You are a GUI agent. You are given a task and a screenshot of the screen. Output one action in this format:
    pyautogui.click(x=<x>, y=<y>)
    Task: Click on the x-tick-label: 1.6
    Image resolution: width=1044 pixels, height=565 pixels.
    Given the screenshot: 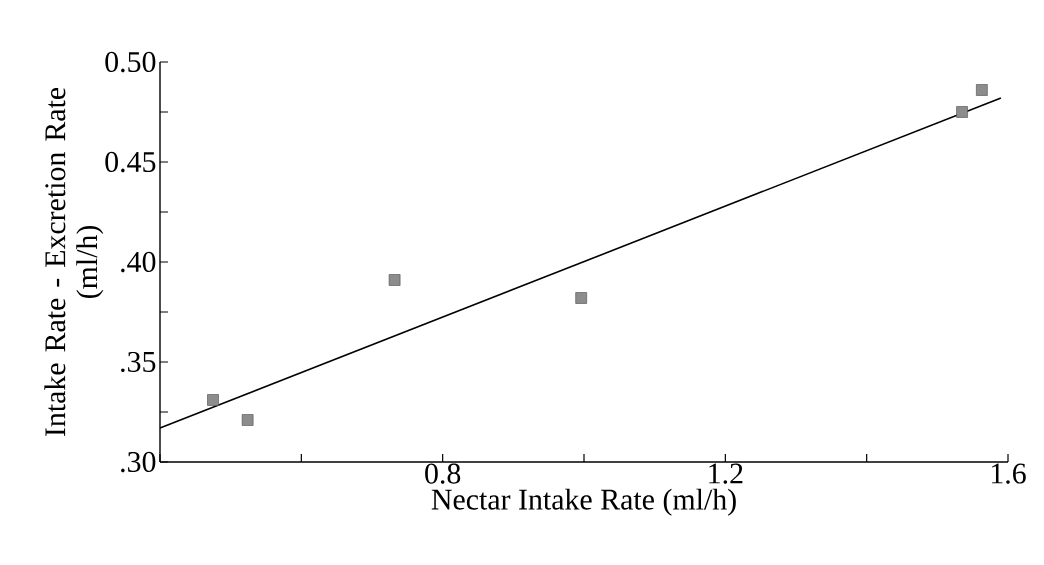 What is the action you would take?
    pyautogui.click(x=1008, y=473)
    